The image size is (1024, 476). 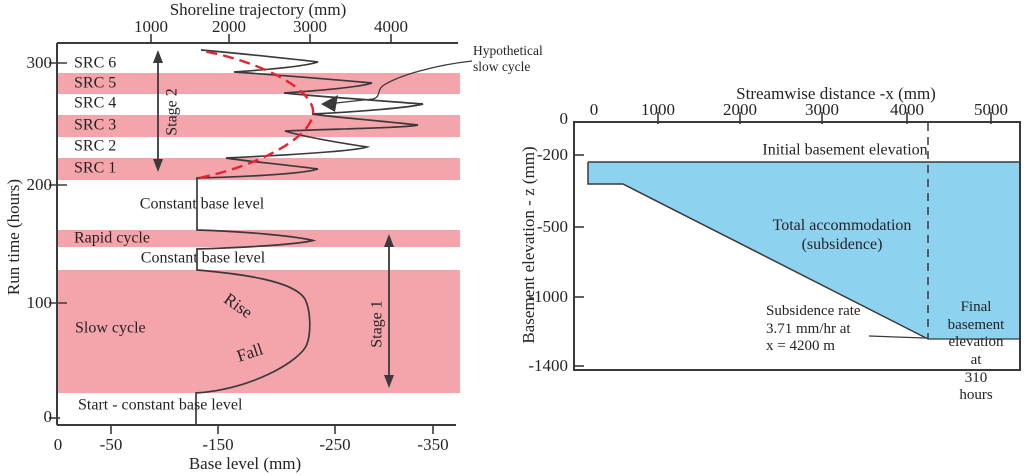 What do you see at coordinates (245, 464) in the screenshot?
I see `left-bottom-axis-title: Base level (mm)` at bounding box center [245, 464].